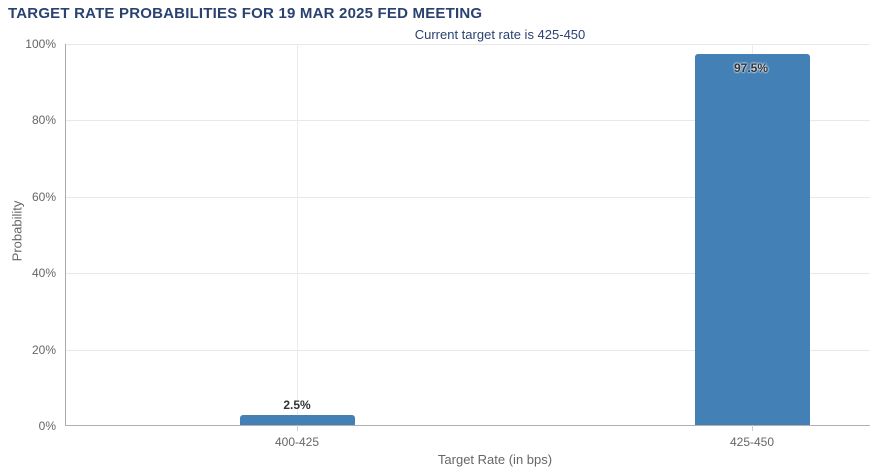 The width and height of the screenshot is (870, 473). I want to click on y-tick-label-100: 100%, so click(40, 44).